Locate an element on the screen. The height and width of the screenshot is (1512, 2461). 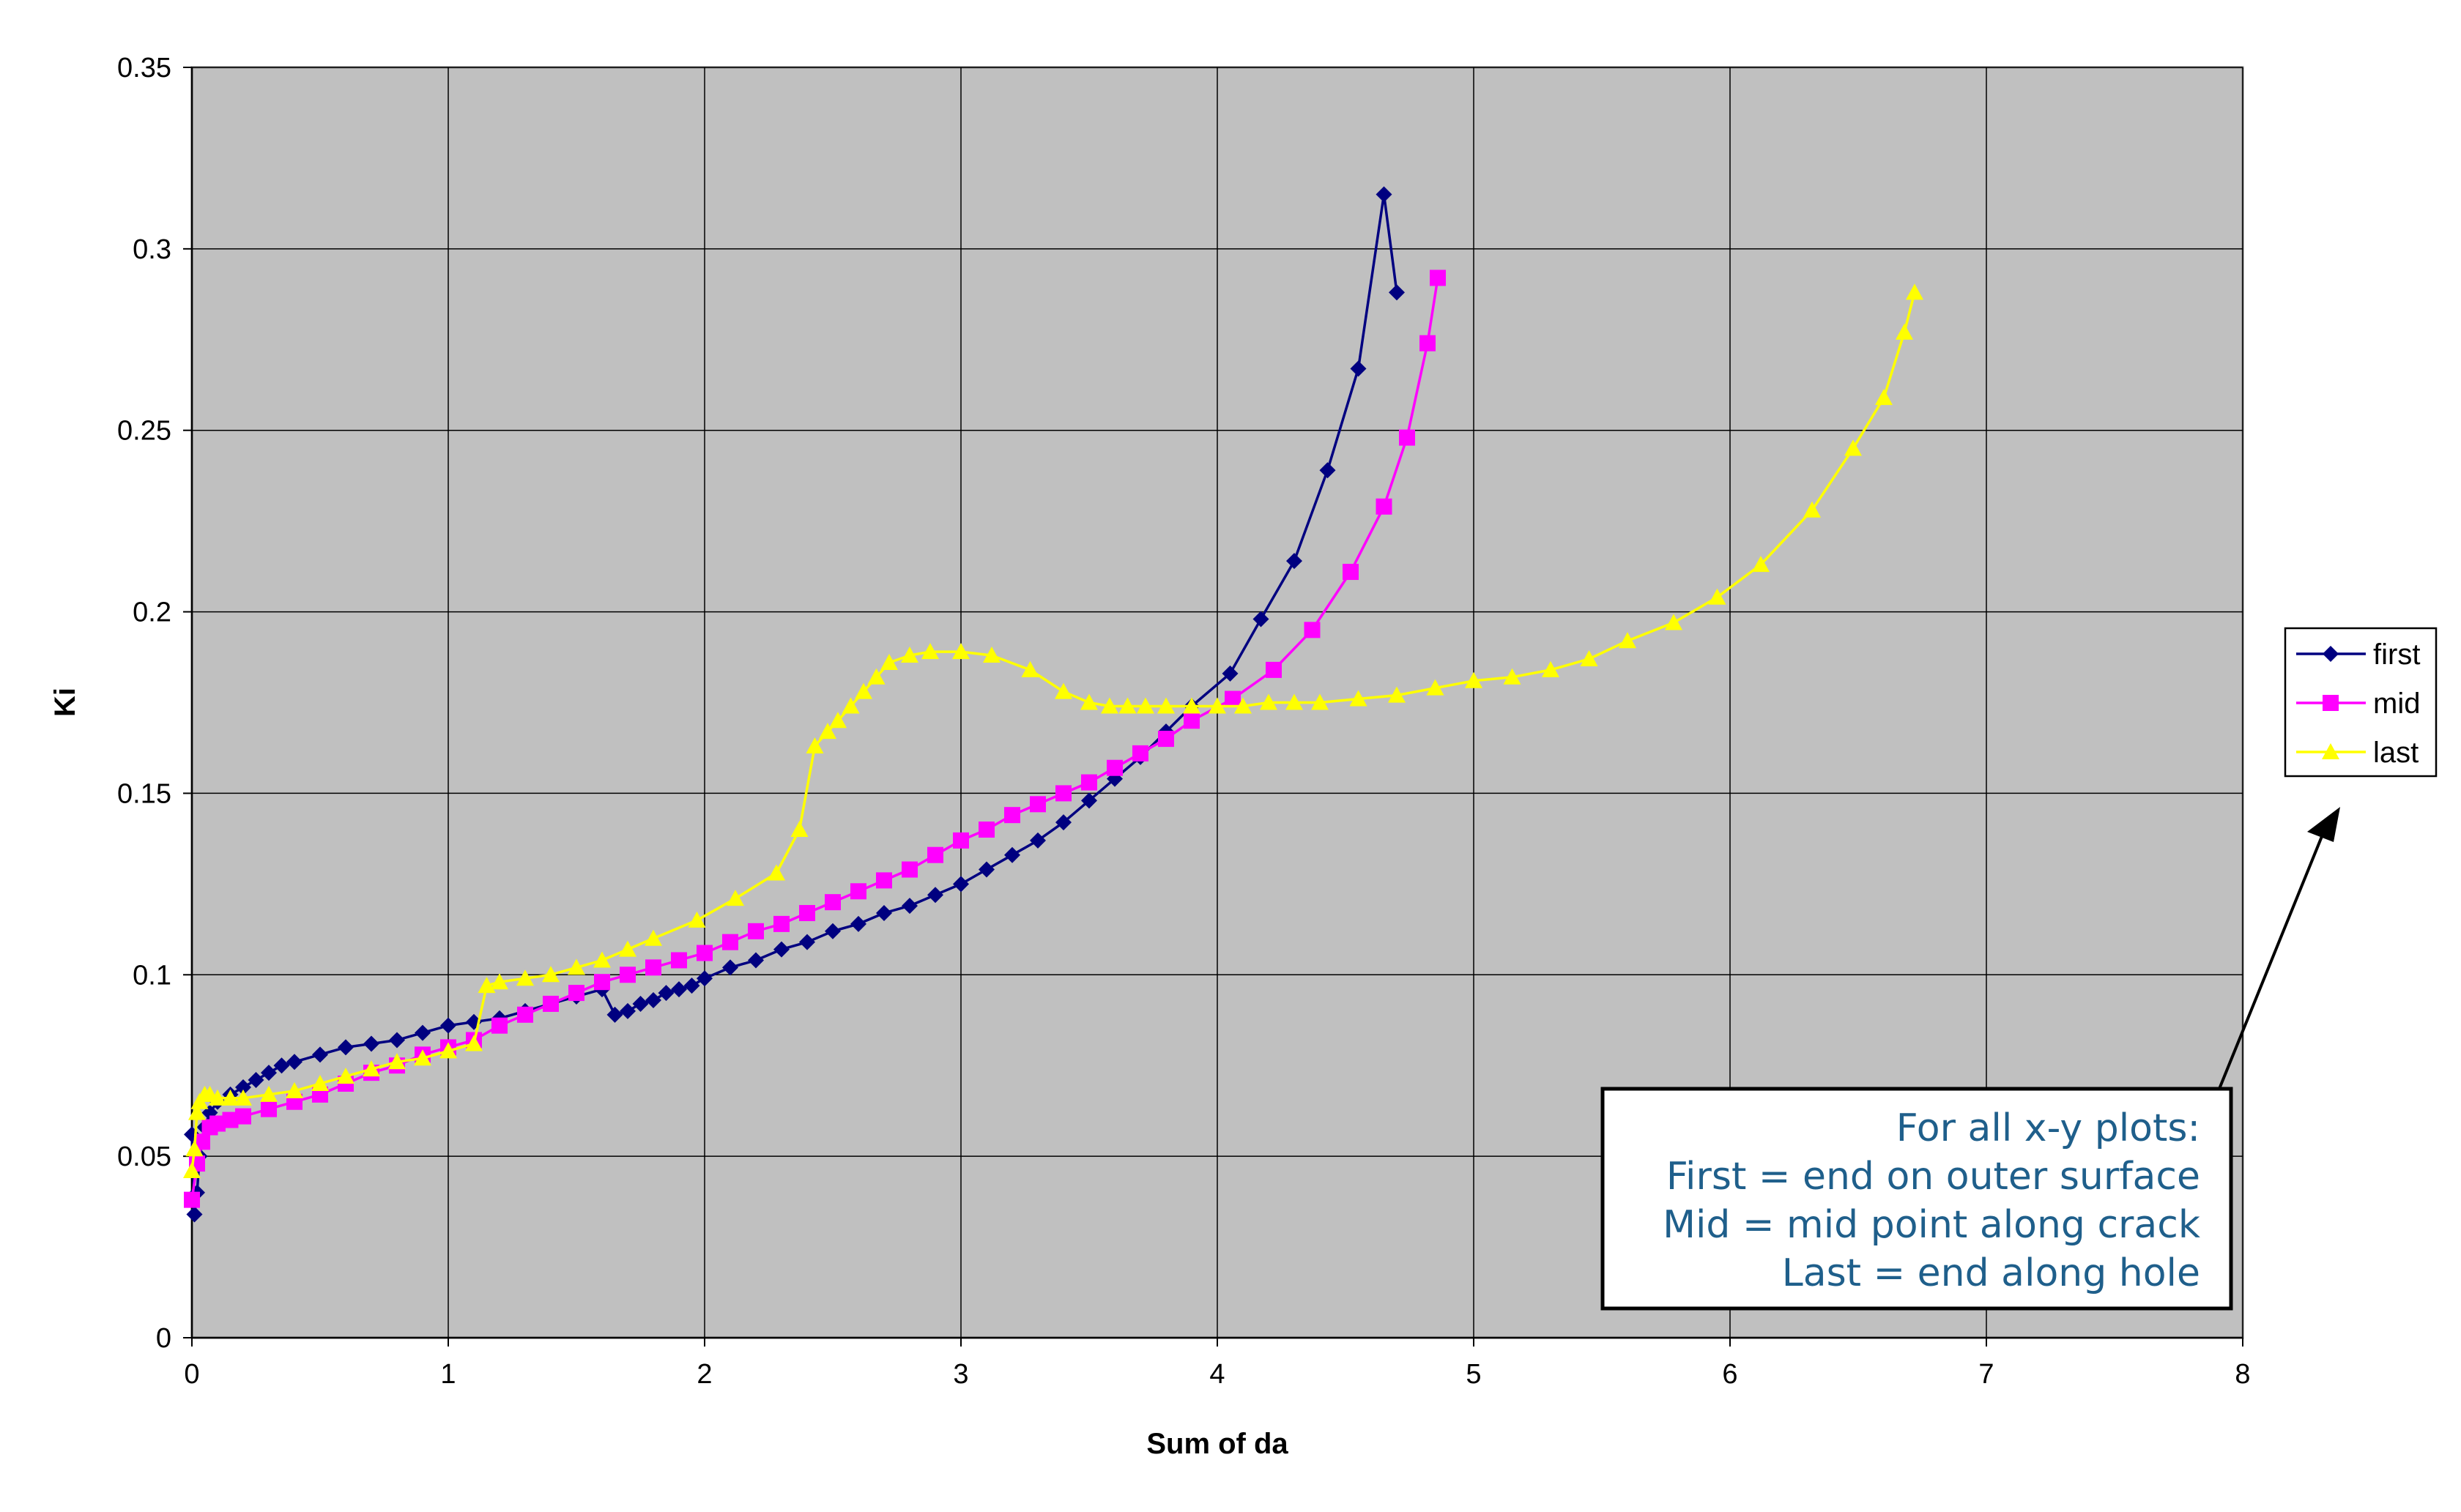
x-tick-label: 6 is located at coordinates (1729, 1374).